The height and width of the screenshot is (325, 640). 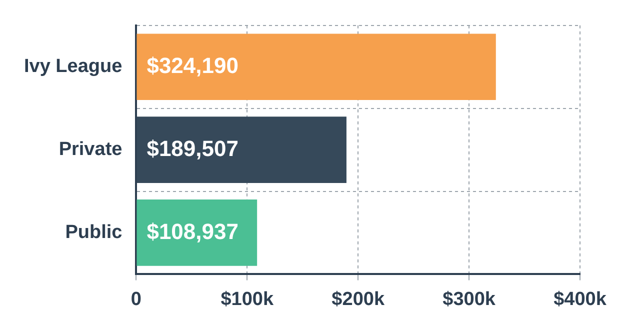 What do you see at coordinates (73, 67) in the screenshot?
I see `y-tick-label: Ivy League` at bounding box center [73, 67].